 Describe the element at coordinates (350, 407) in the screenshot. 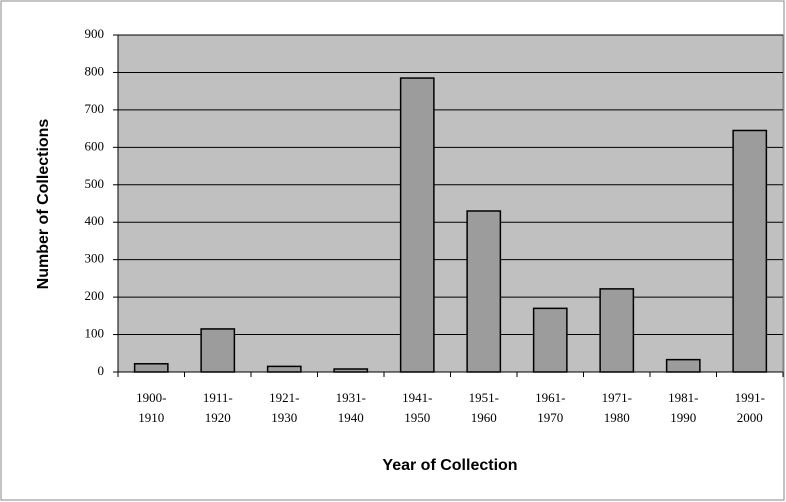

I see `x-tick-label: 1931- 1940` at that location.